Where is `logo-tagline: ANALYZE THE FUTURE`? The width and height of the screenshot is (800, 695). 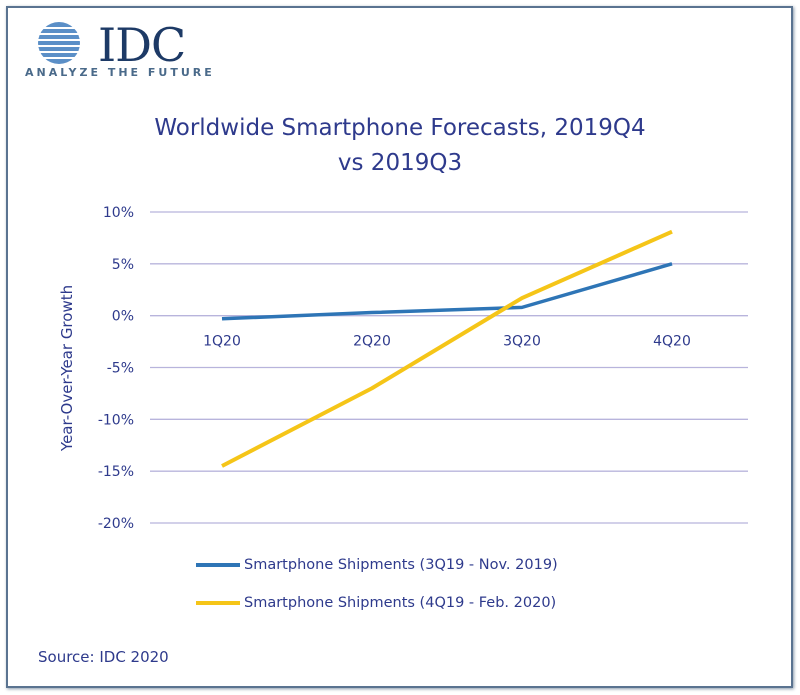 logo-tagline: ANALYZE THE FUTURE is located at coordinates (120, 72).